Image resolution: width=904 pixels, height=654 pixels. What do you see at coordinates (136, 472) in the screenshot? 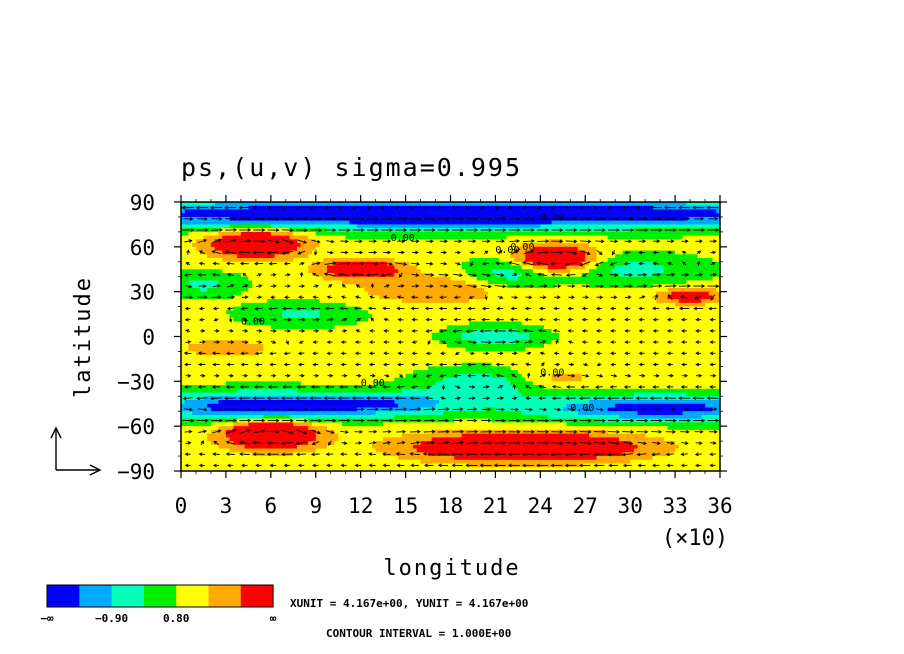
I see `y-tick-label: −90` at bounding box center [136, 472].